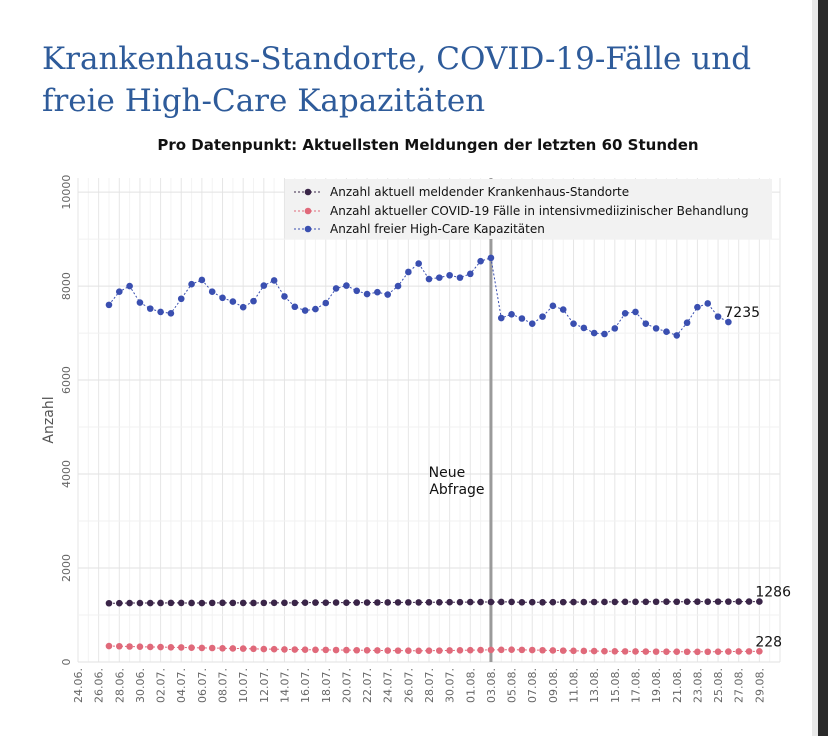 This screenshot has height=736, width=828. Describe the element at coordinates (815, 368) in the screenshot. I see `page-edge-shadow` at that location.